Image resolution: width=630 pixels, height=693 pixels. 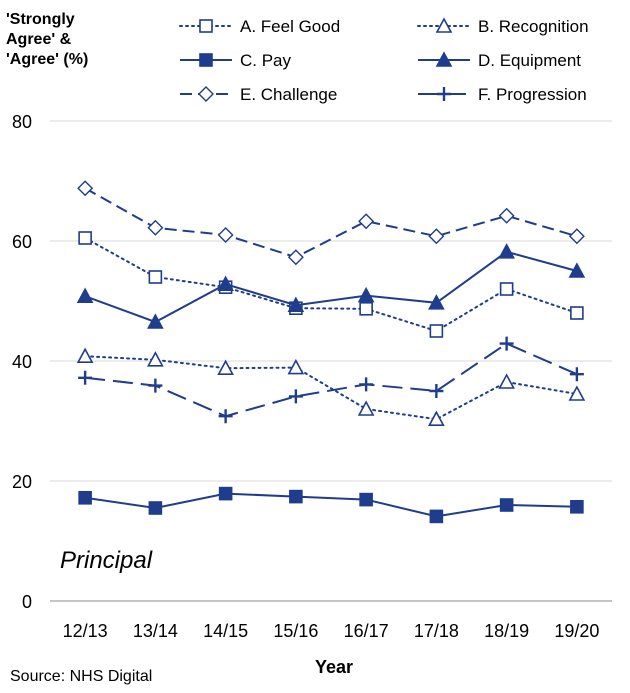 I want to click on legend-label-f-progression: F. Progression, so click(x=532, y=94).